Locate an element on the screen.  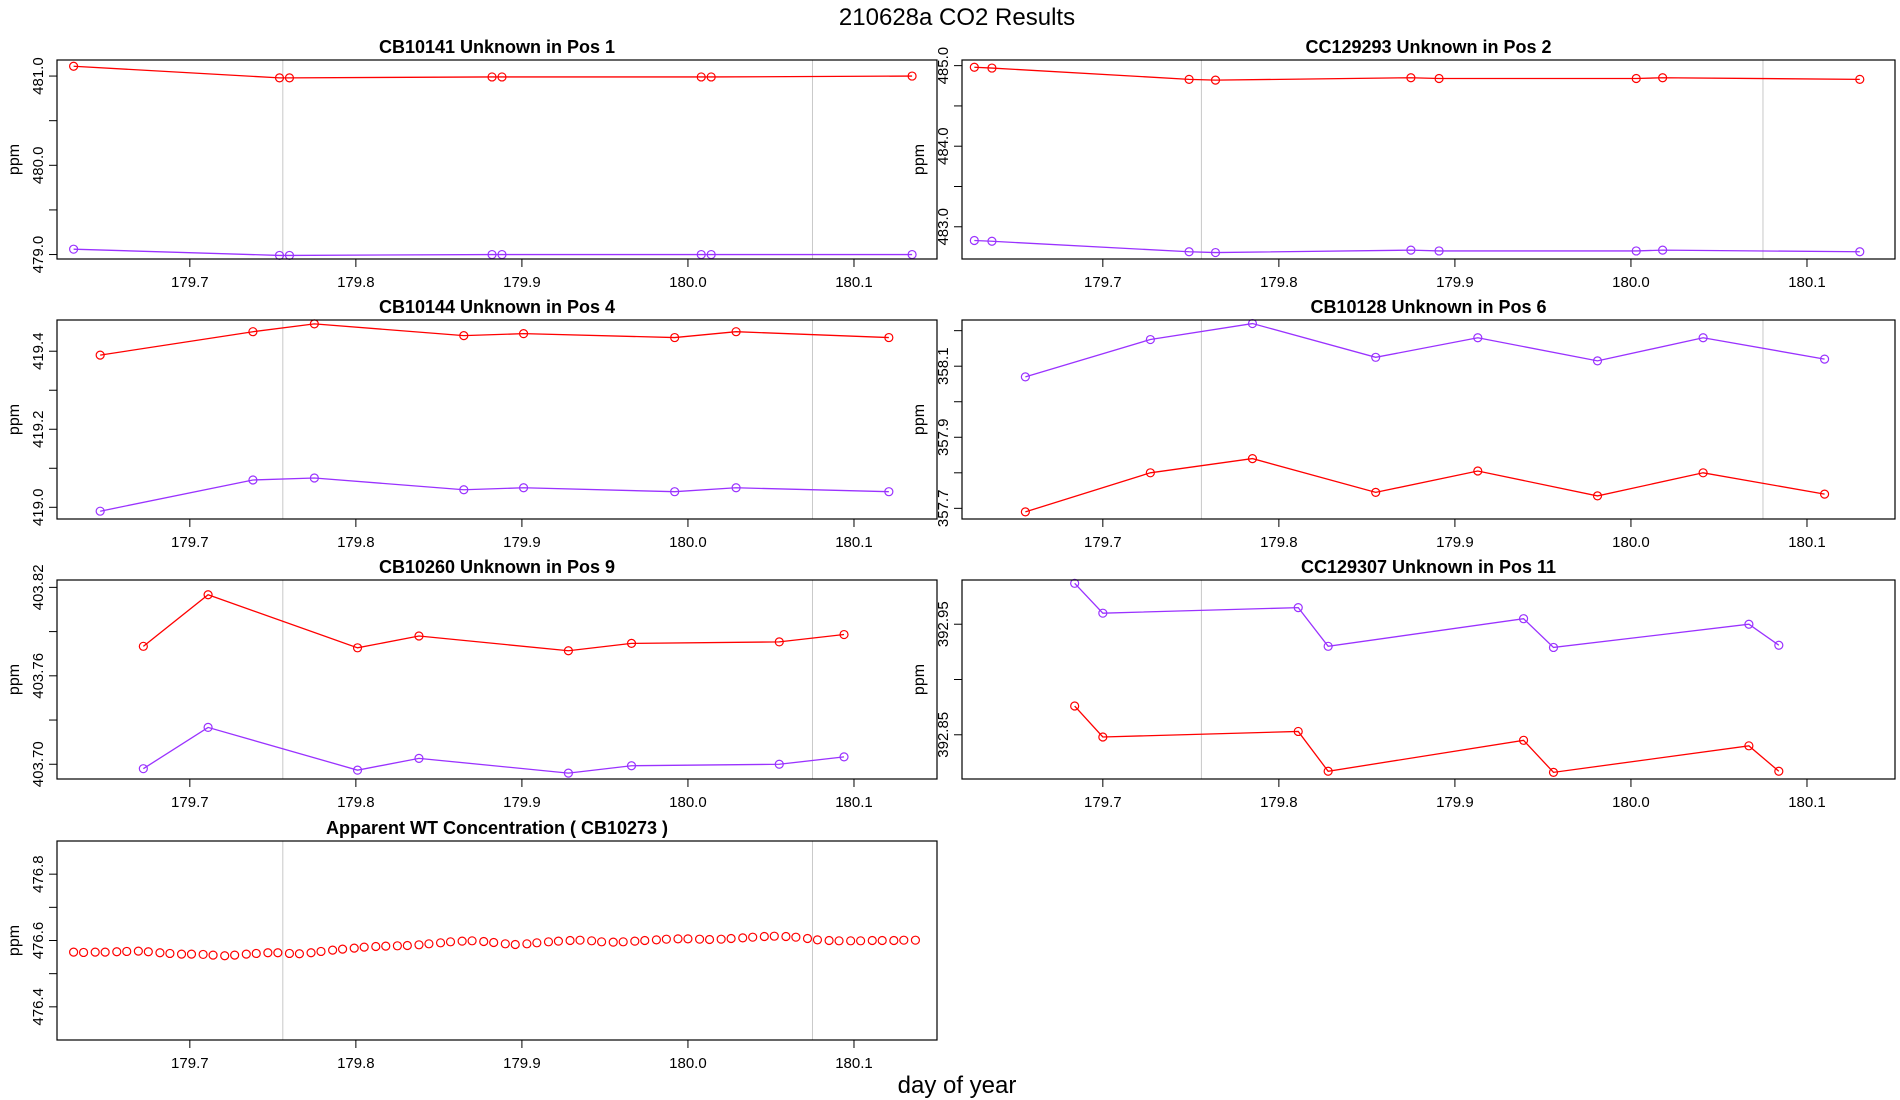
y-tick-label: 403.82 is located at coordinates (38, 587).